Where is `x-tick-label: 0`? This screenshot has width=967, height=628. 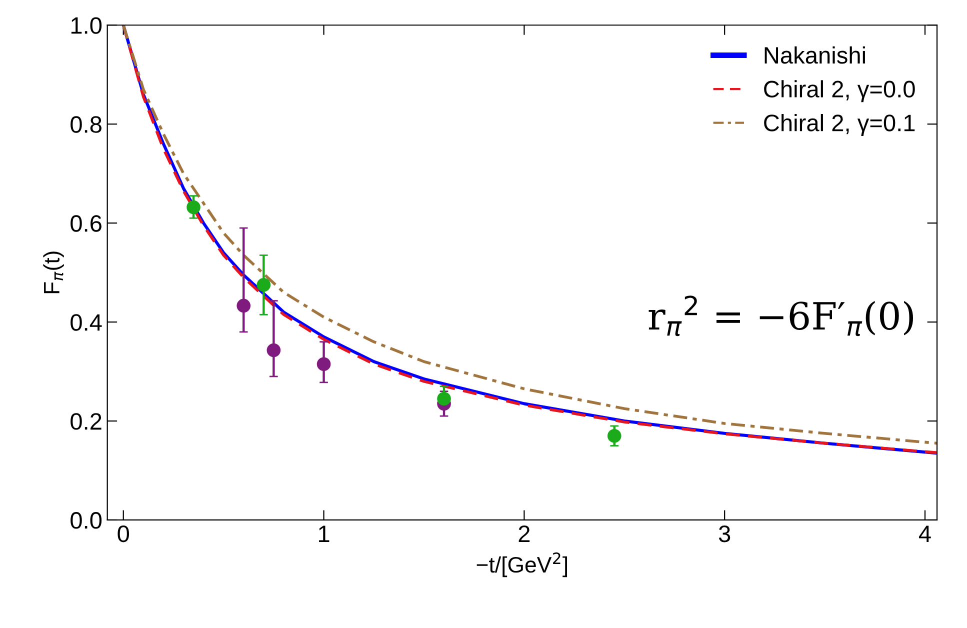
x-tick-label: 0 is located at coordinates (124, 533).